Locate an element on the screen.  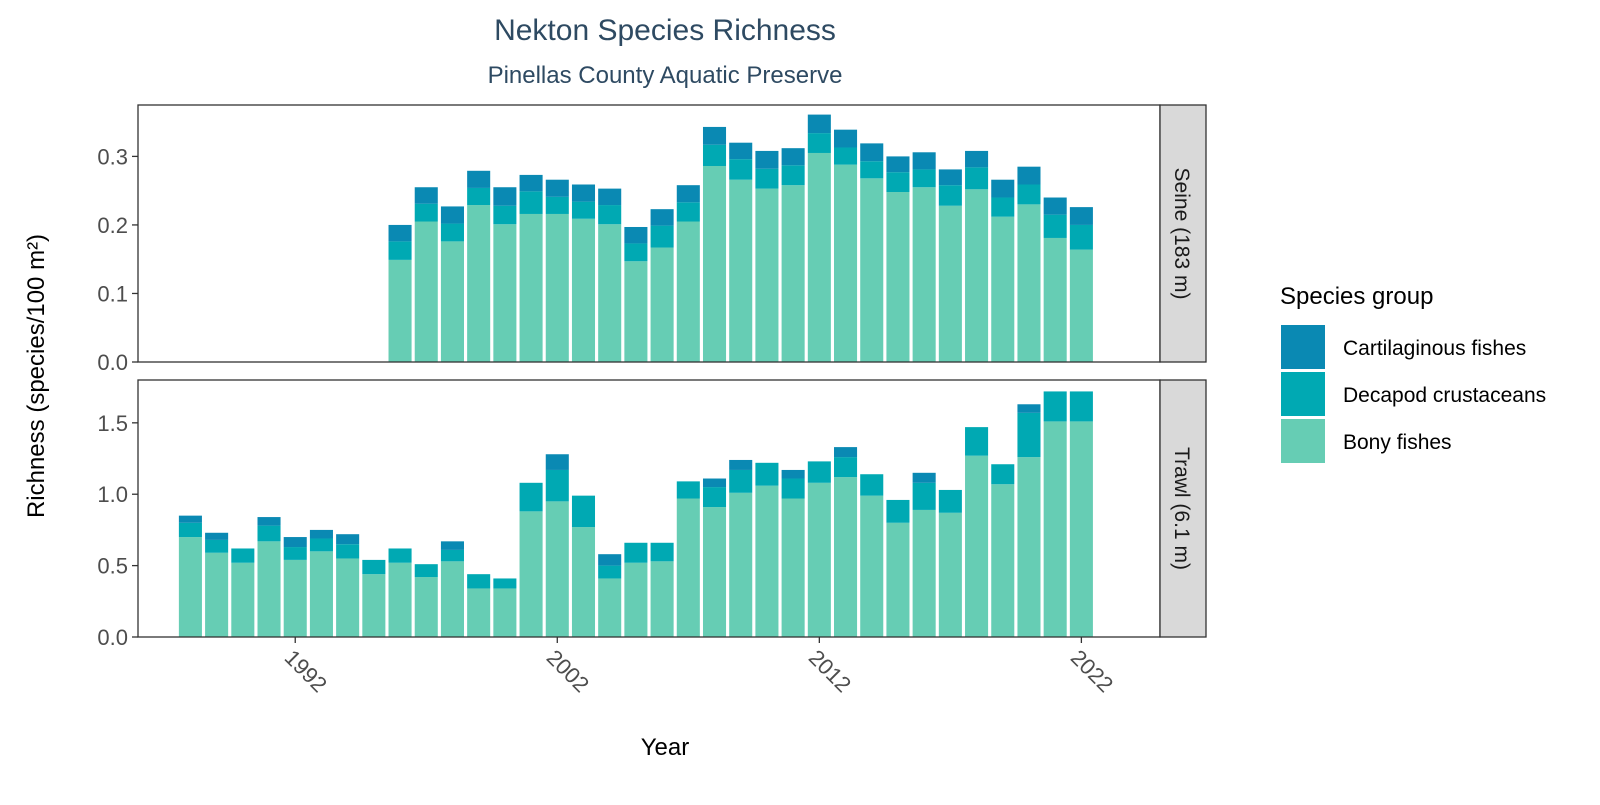
bar-cartilaginous-fishes-2011 is located at coordinates (793, 474).